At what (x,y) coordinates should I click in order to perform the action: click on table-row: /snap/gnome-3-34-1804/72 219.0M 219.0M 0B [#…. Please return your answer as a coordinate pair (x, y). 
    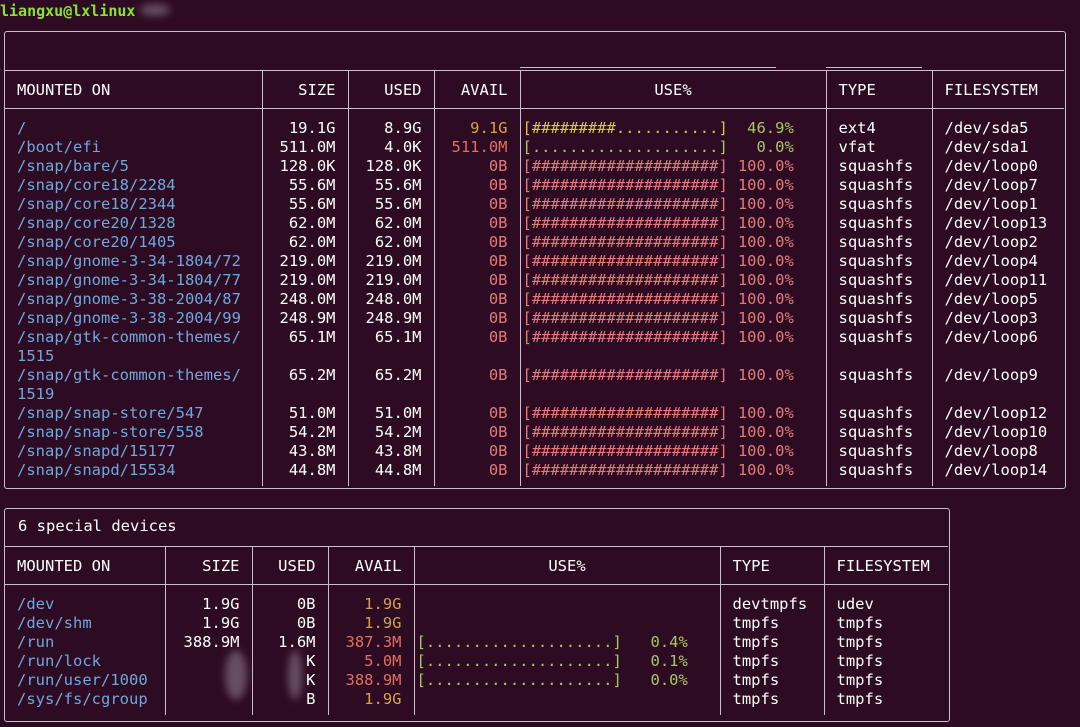
    Looking at the image, I should click on (534, 261).